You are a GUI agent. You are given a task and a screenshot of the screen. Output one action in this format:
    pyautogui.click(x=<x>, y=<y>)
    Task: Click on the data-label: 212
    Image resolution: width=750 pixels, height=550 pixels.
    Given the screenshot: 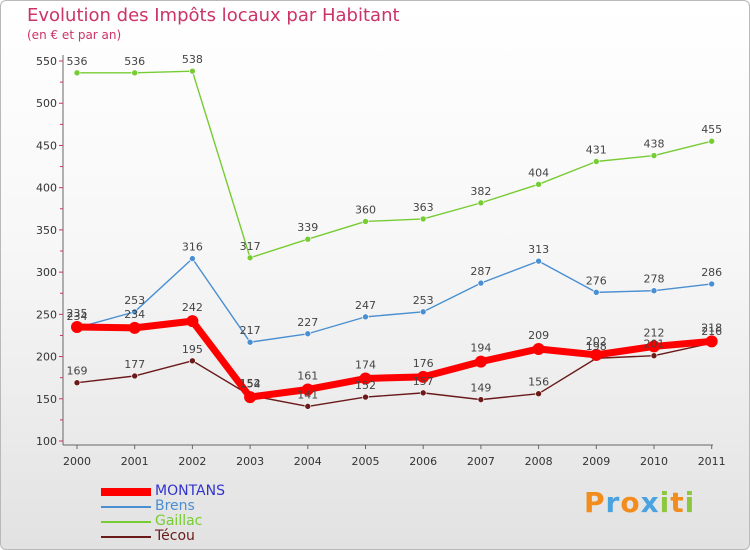 What is the action you would take?
    pyautogui.click(x=654, y=332)
    